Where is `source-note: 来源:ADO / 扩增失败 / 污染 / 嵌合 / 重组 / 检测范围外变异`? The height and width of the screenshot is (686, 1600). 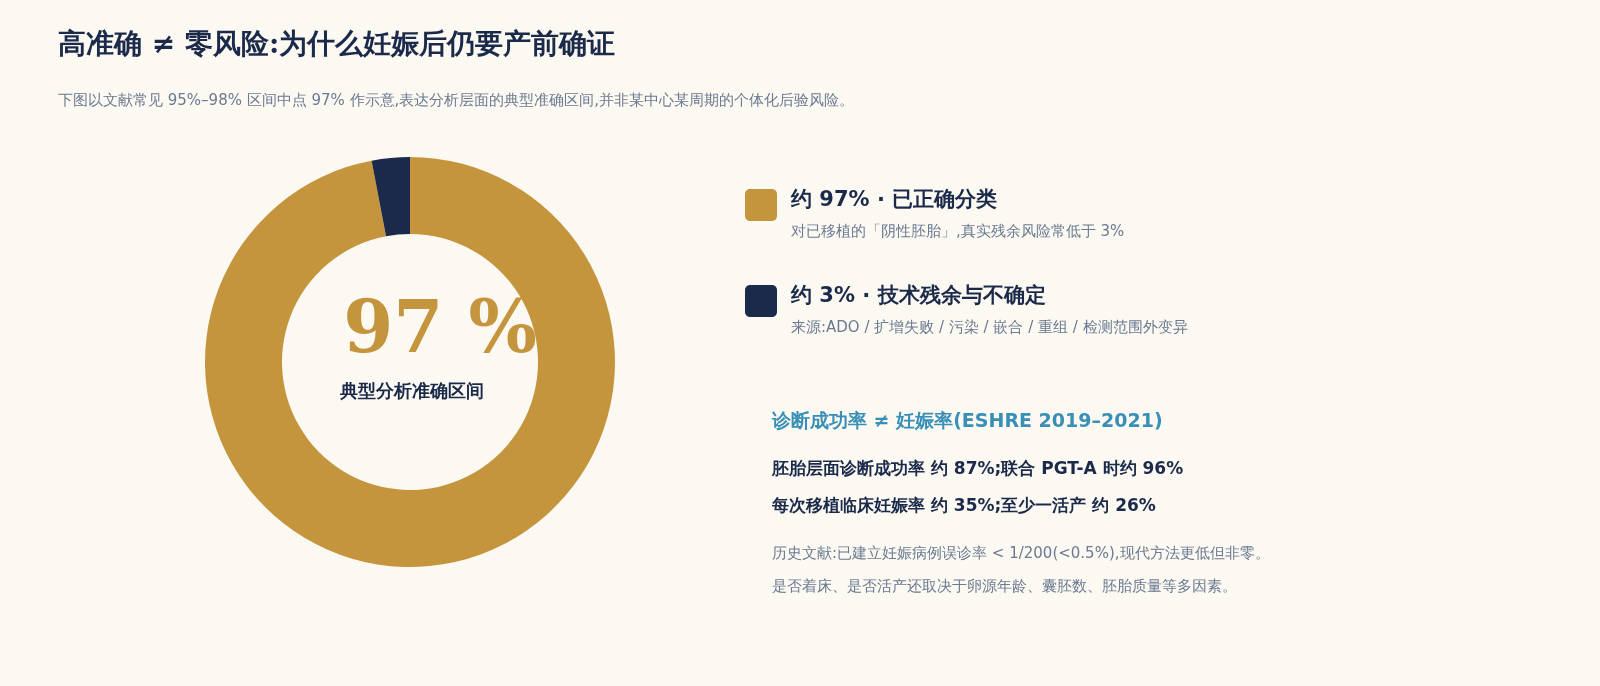
source-note: 来源:ADO / 扩增失败 / 污染 / 嵌合 / 重组 / 检测范围外变异 is located at coordinates (989, 327).